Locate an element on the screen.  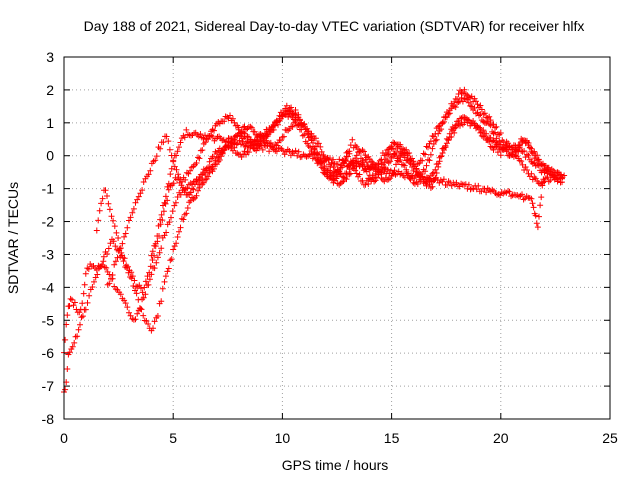
y-tick-label: -3 is located at coordinates (48, 254).